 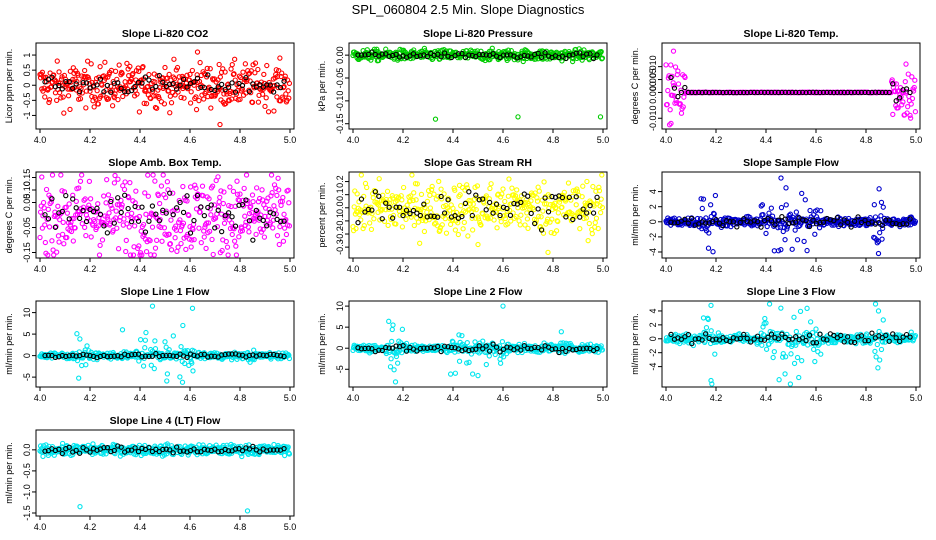 What do you see at coordinates (340, 208) in the screenshot?
I see `y-tick-label: 0.0` at bounding box center [340, 208].